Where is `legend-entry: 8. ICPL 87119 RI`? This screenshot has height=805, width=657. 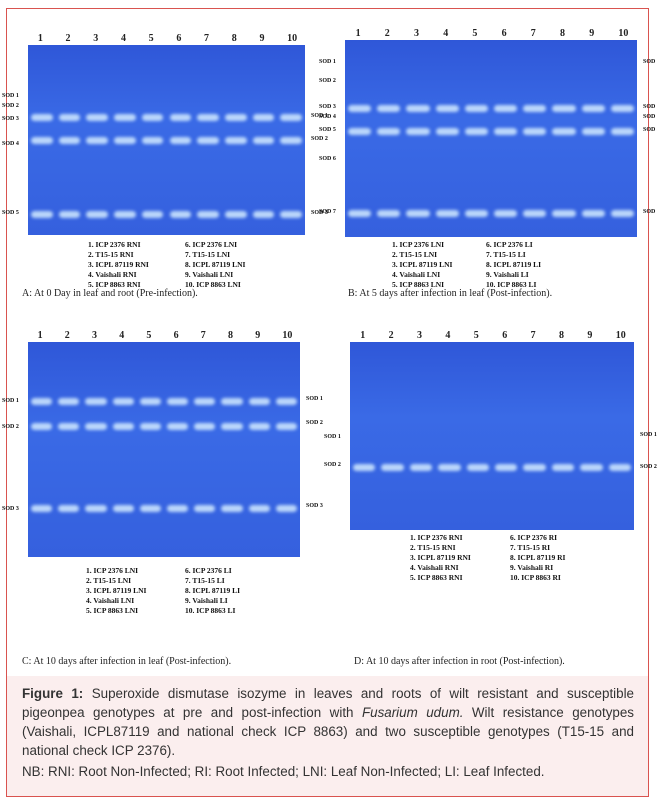 legend-entry: 8. ICPL 87119 RI is located at coordinates (538, 557).